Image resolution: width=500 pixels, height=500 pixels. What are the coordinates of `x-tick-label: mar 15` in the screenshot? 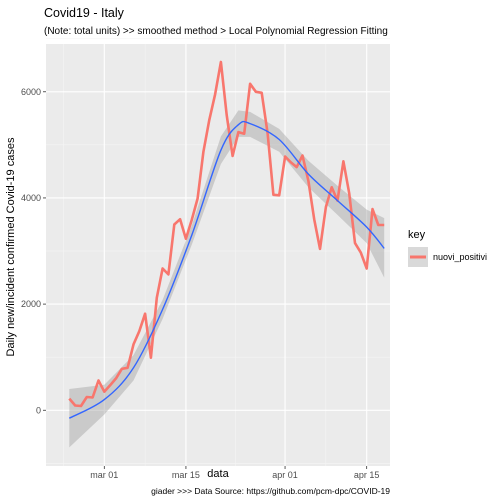 It's located at (186, 475).